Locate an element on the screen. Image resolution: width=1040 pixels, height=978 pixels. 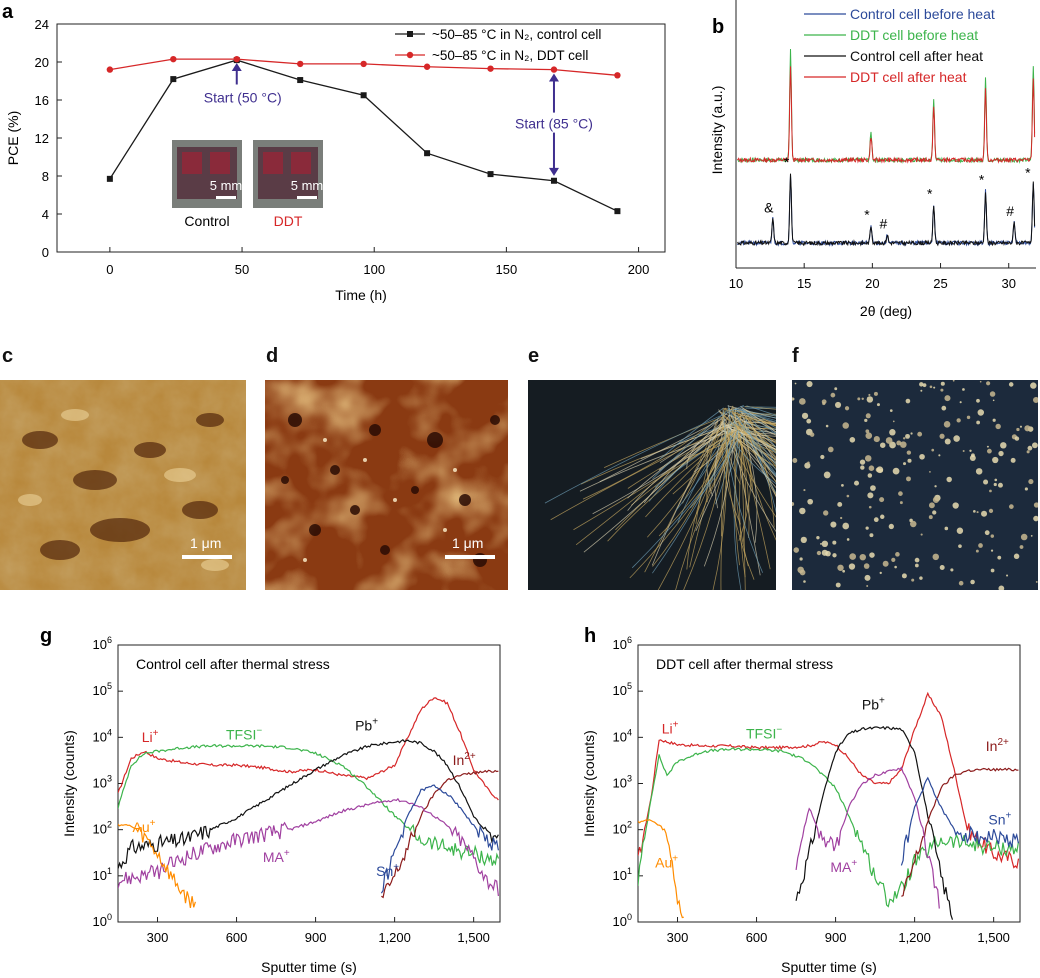
afm-image-control: 1 μm is located at coordinates (123, 485).